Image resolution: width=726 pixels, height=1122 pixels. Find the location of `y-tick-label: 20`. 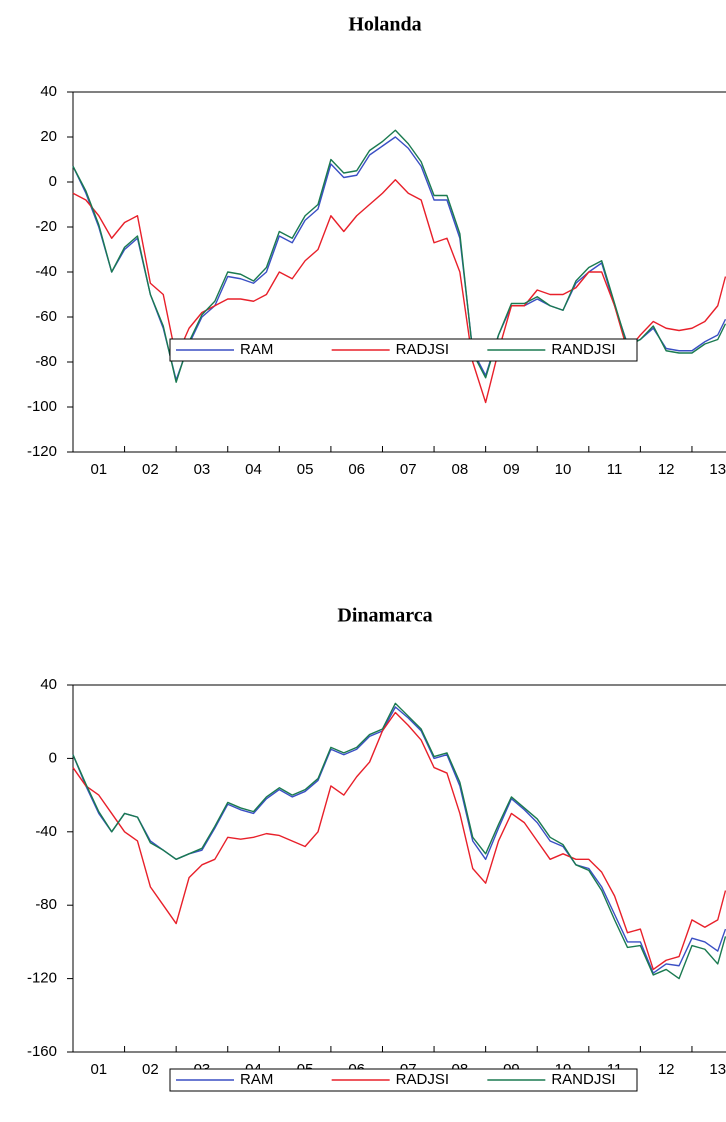

y-tick-label: 20 is located at coordinates (48, 136).